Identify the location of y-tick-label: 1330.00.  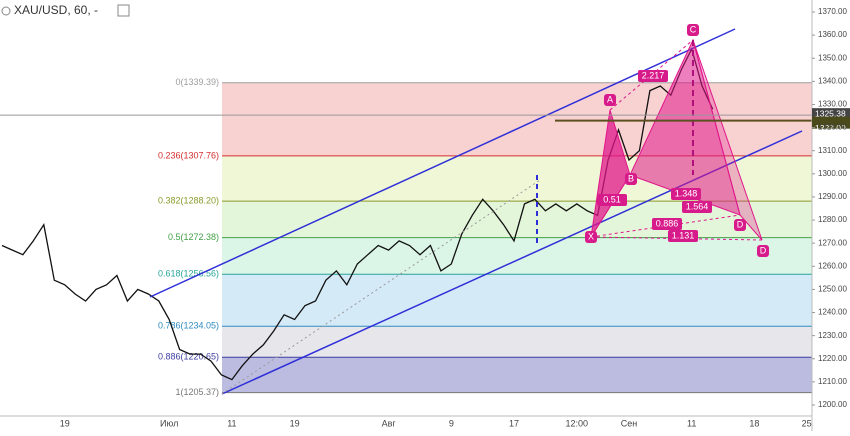
(832, 104).